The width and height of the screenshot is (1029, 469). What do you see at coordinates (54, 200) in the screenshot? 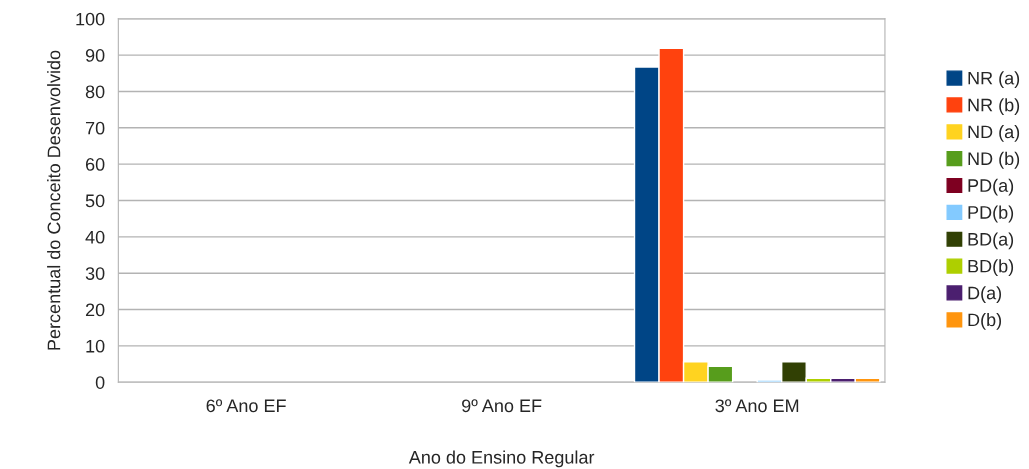
I see `y-axis-title: Percentual do Conceito Desenvolvido` at bounding box center [54, 200].